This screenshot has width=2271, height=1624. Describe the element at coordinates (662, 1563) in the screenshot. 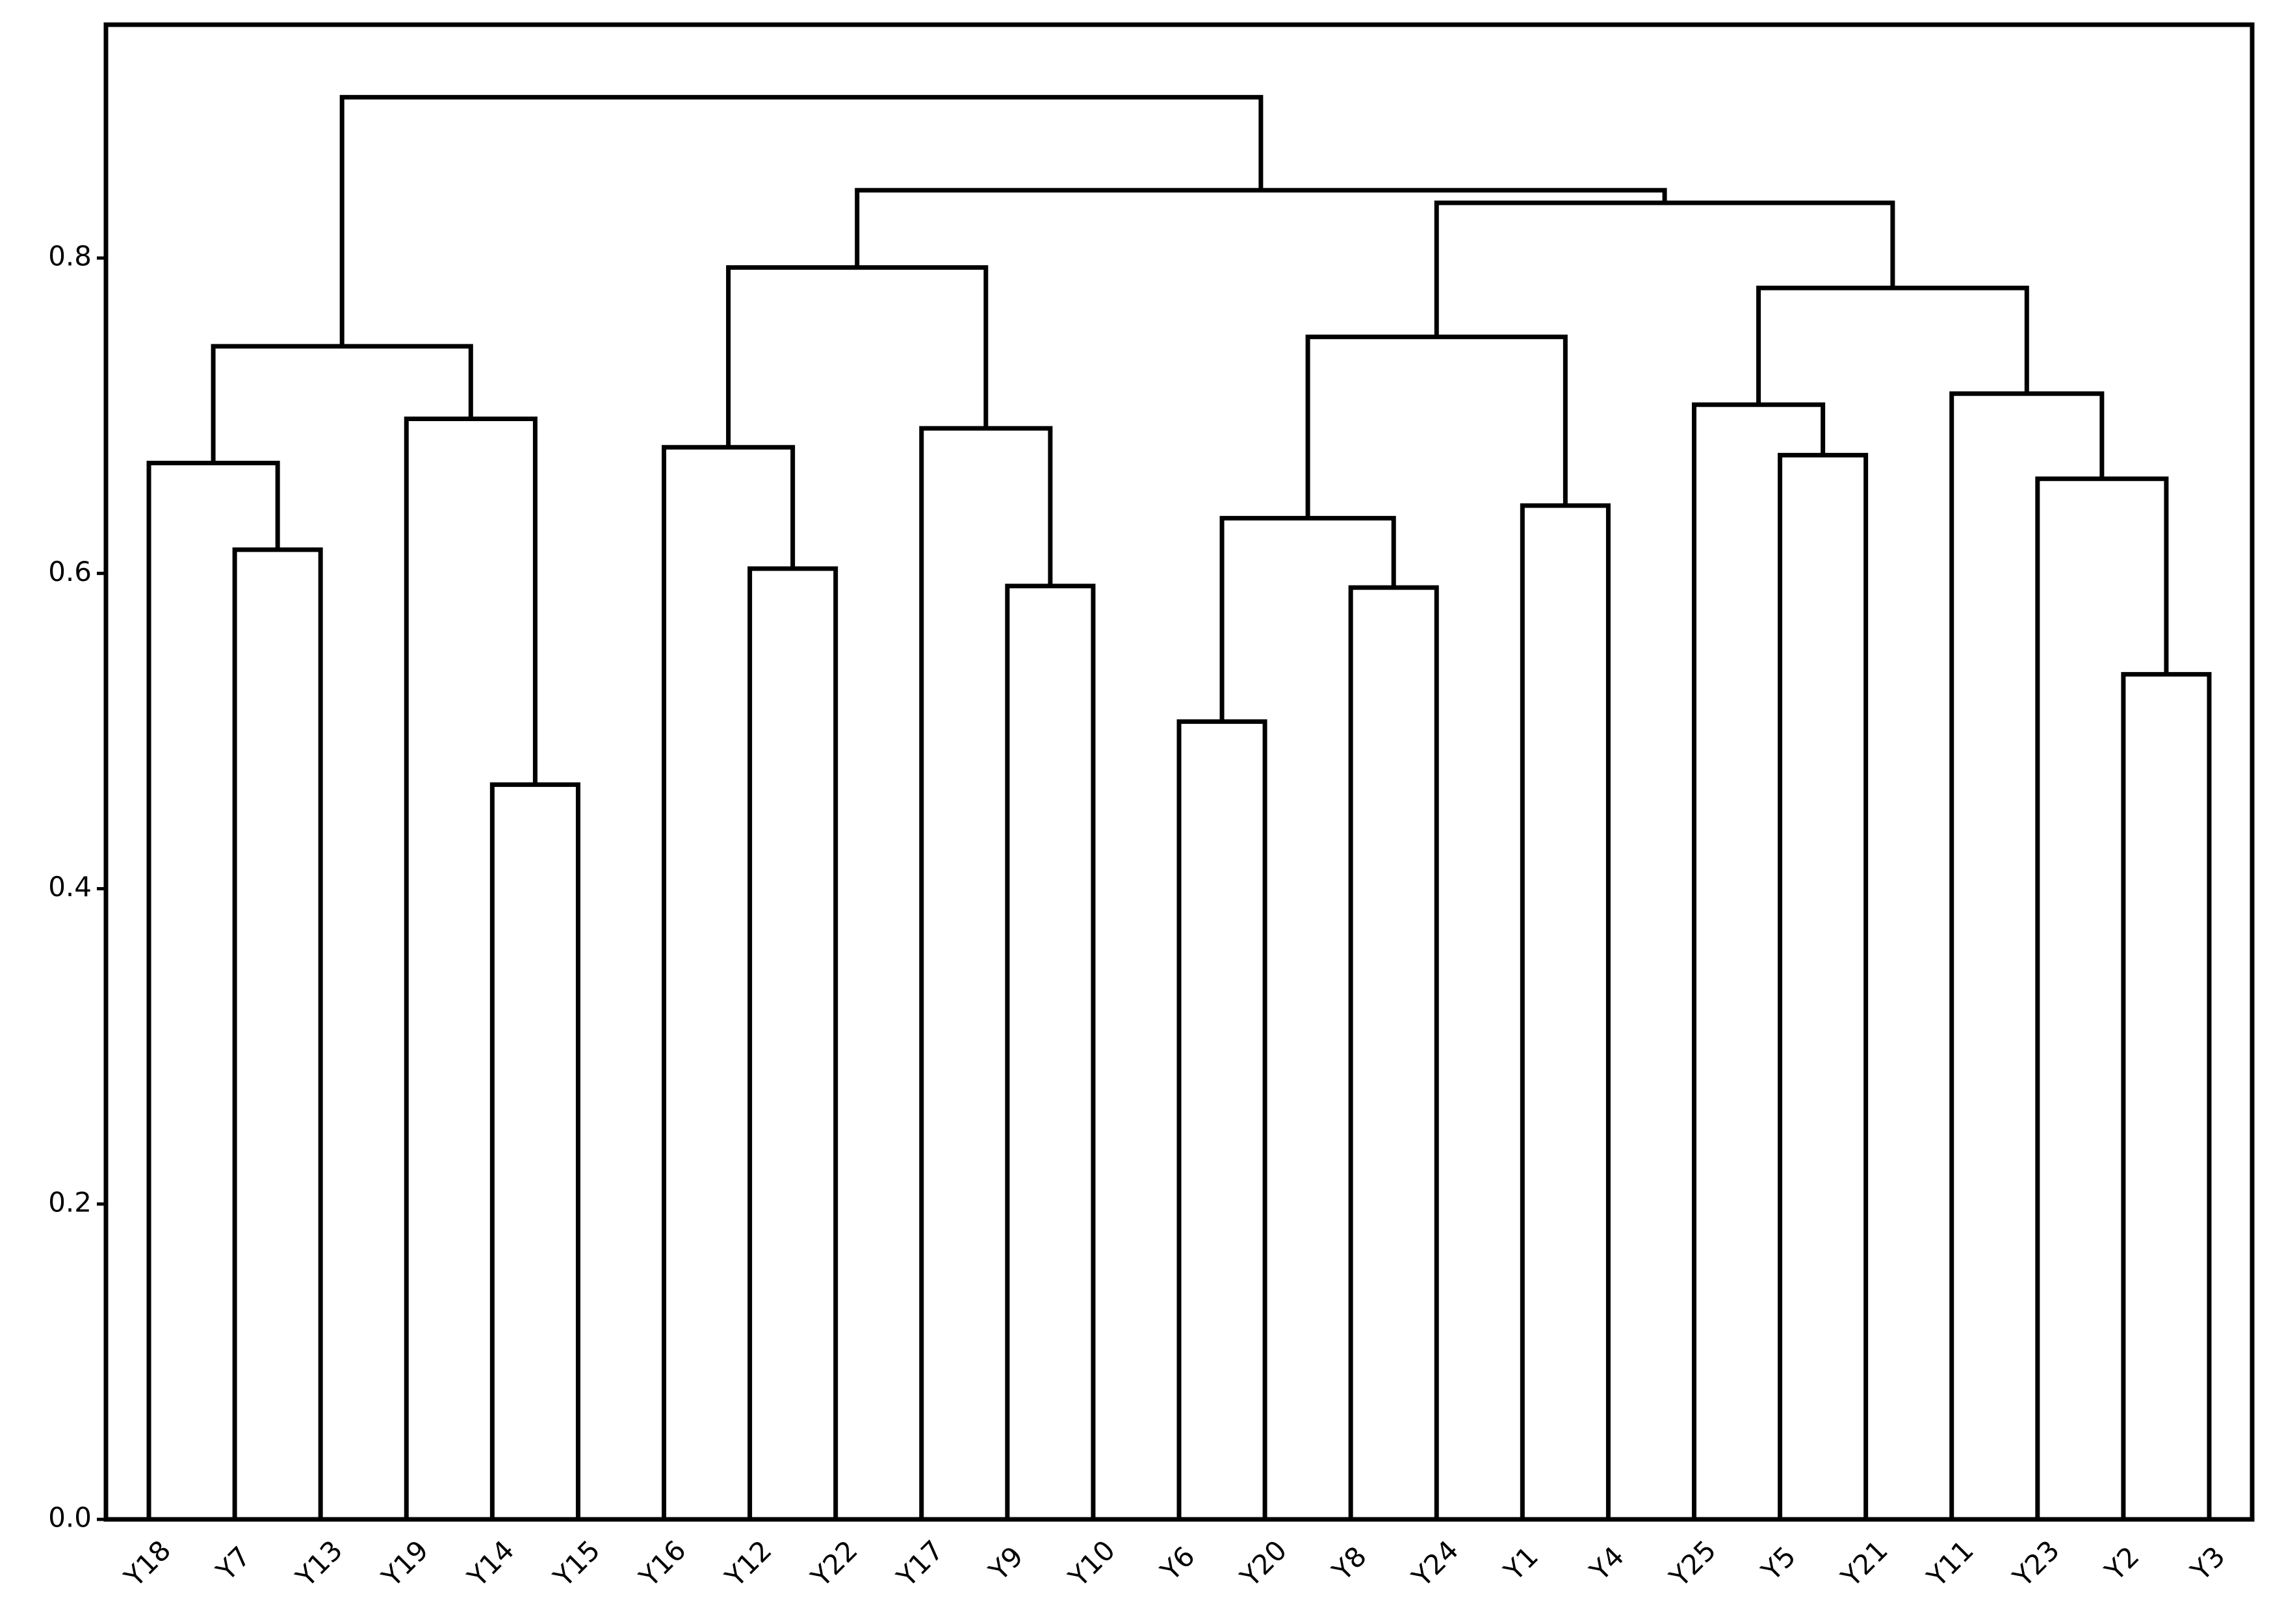

I see `leaf-label: Y16` at that location.